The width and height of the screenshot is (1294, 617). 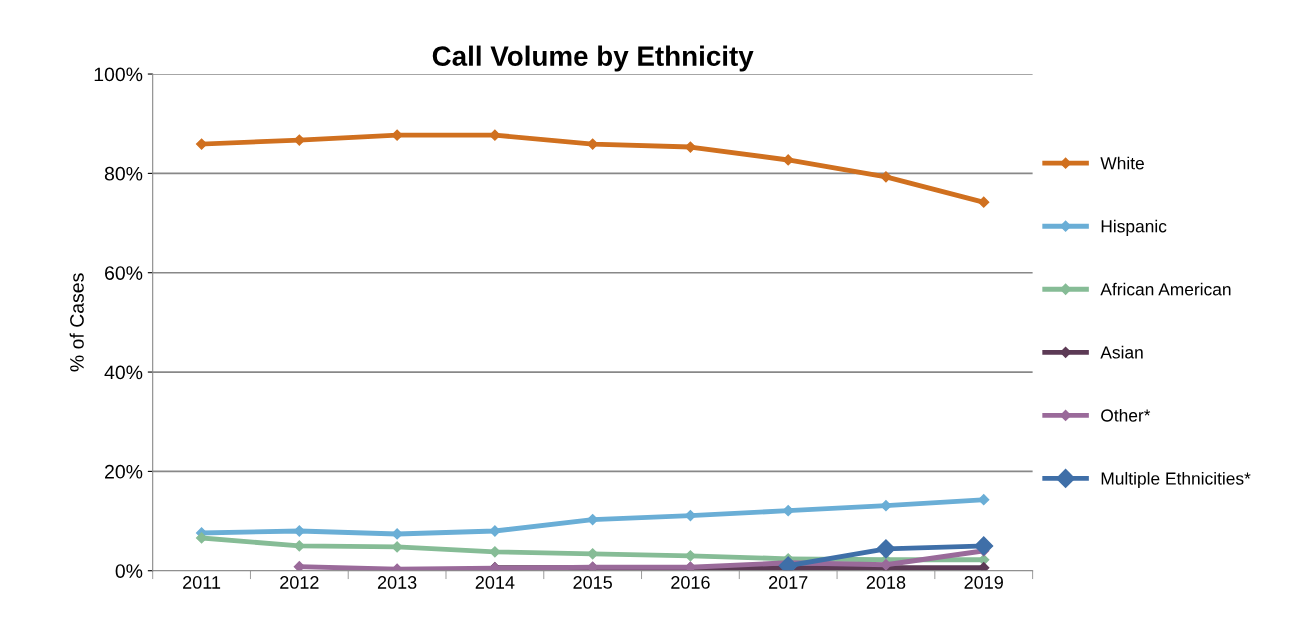 What do you see at coordinates (1176, 480) in the screenshot?
I see `legend-label: Multiple Ethnicities*` at bounding box center [1176, 480].